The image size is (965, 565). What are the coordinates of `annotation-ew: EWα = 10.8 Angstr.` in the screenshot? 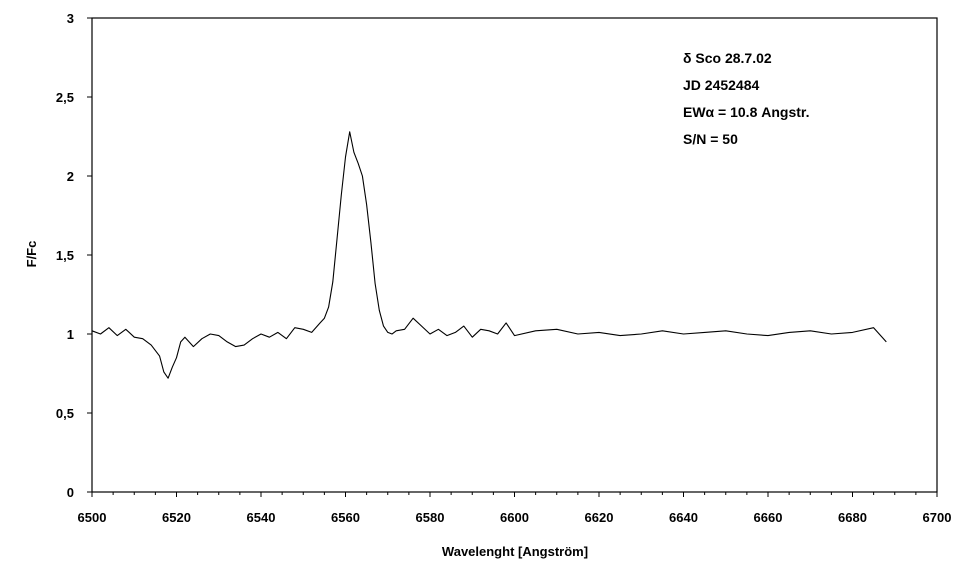 It's located at (746, 112).